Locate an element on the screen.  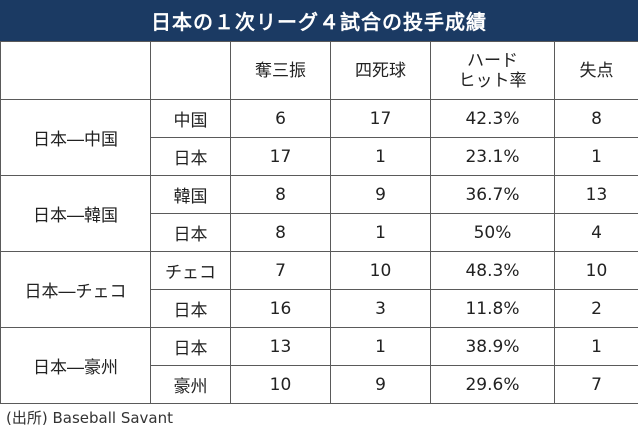
matchup-label: 日本―中国 is located at coordinates (75, 137).